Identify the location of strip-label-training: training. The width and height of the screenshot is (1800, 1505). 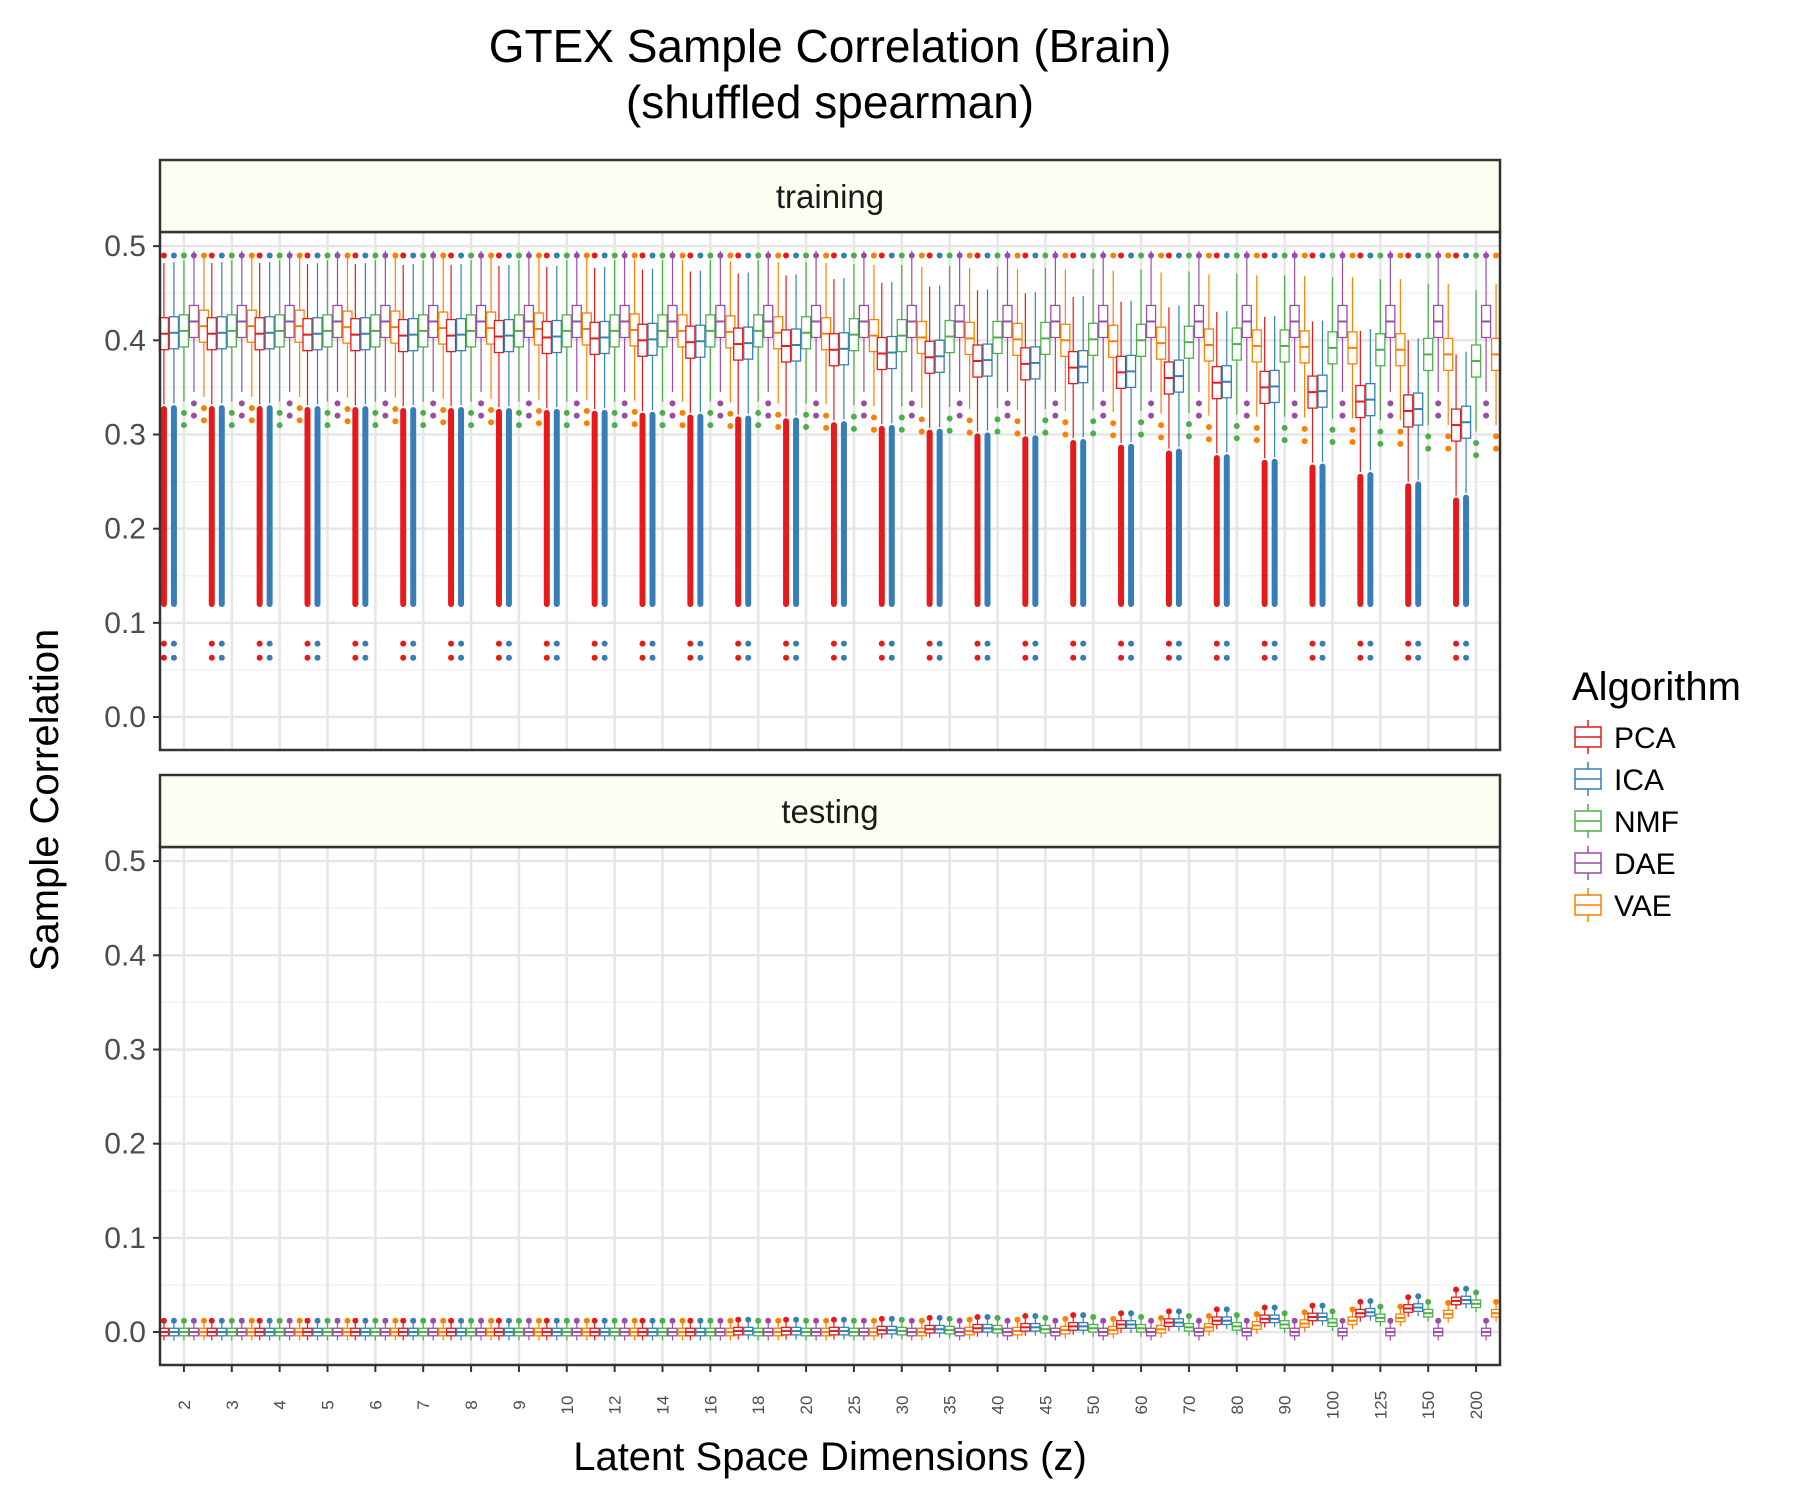
(830, 196).